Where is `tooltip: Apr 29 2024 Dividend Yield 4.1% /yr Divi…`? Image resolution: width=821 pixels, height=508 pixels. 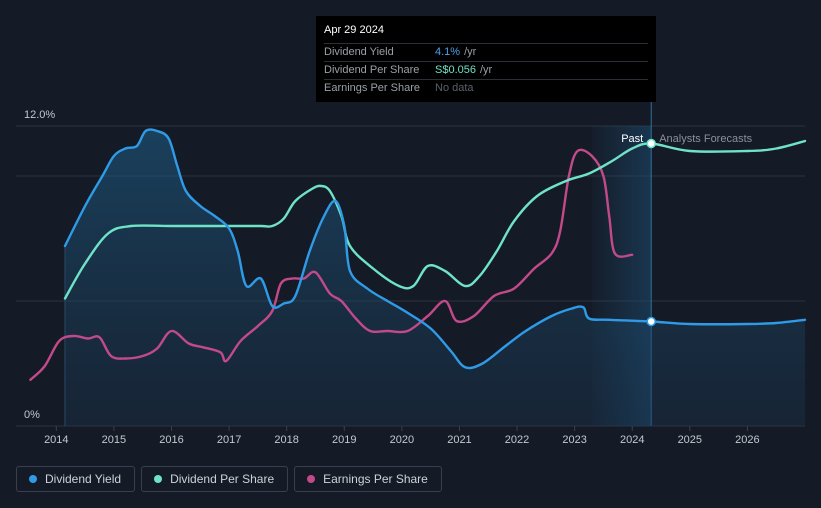 tooltip: Apr 29 2024 Dividend Yield 4.1% /yr Divi… is located at coordinates (486, 59).